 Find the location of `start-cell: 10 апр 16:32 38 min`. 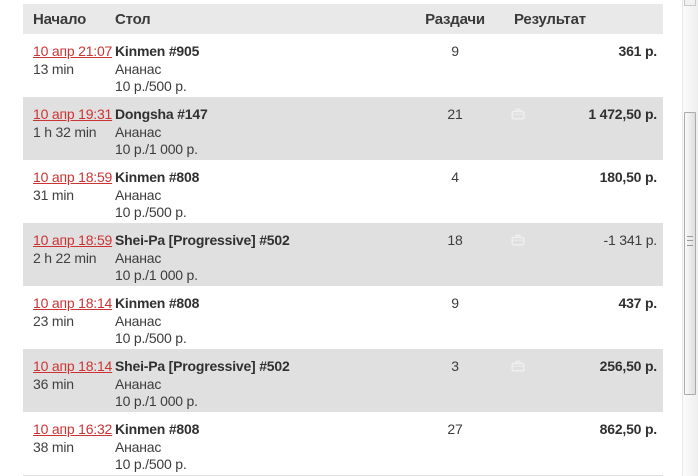

start-cell: 10 апр 16:32 38 min is located at coordinates (69, 448).